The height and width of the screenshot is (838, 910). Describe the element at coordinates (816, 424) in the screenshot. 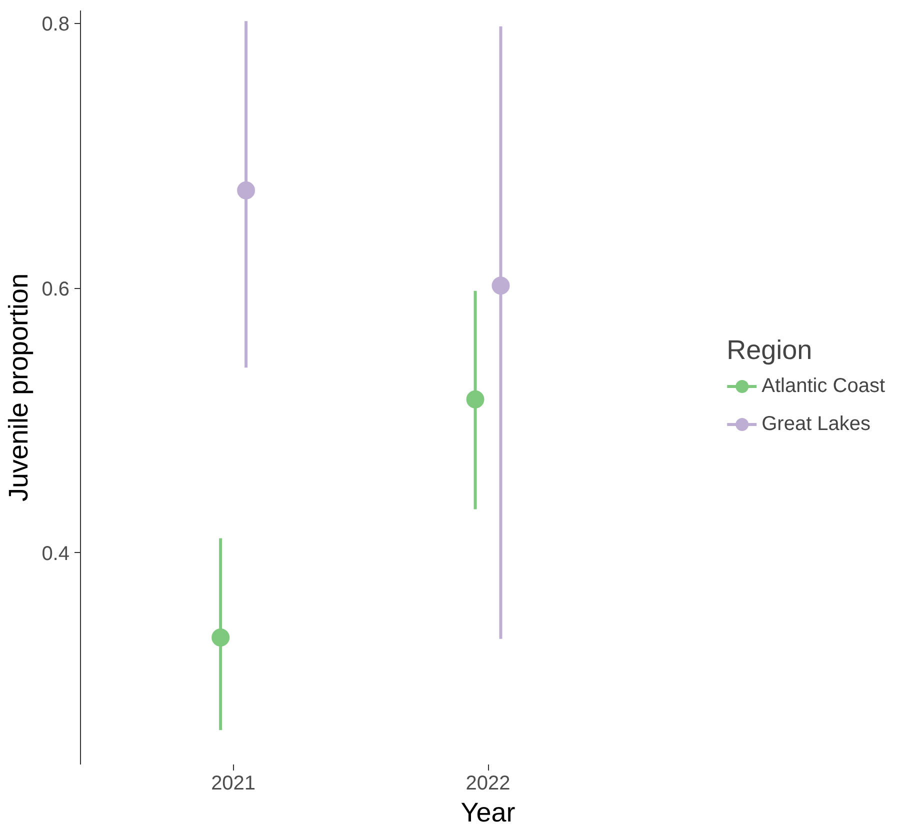

I see `legend-label: Great Lakes` at that location.